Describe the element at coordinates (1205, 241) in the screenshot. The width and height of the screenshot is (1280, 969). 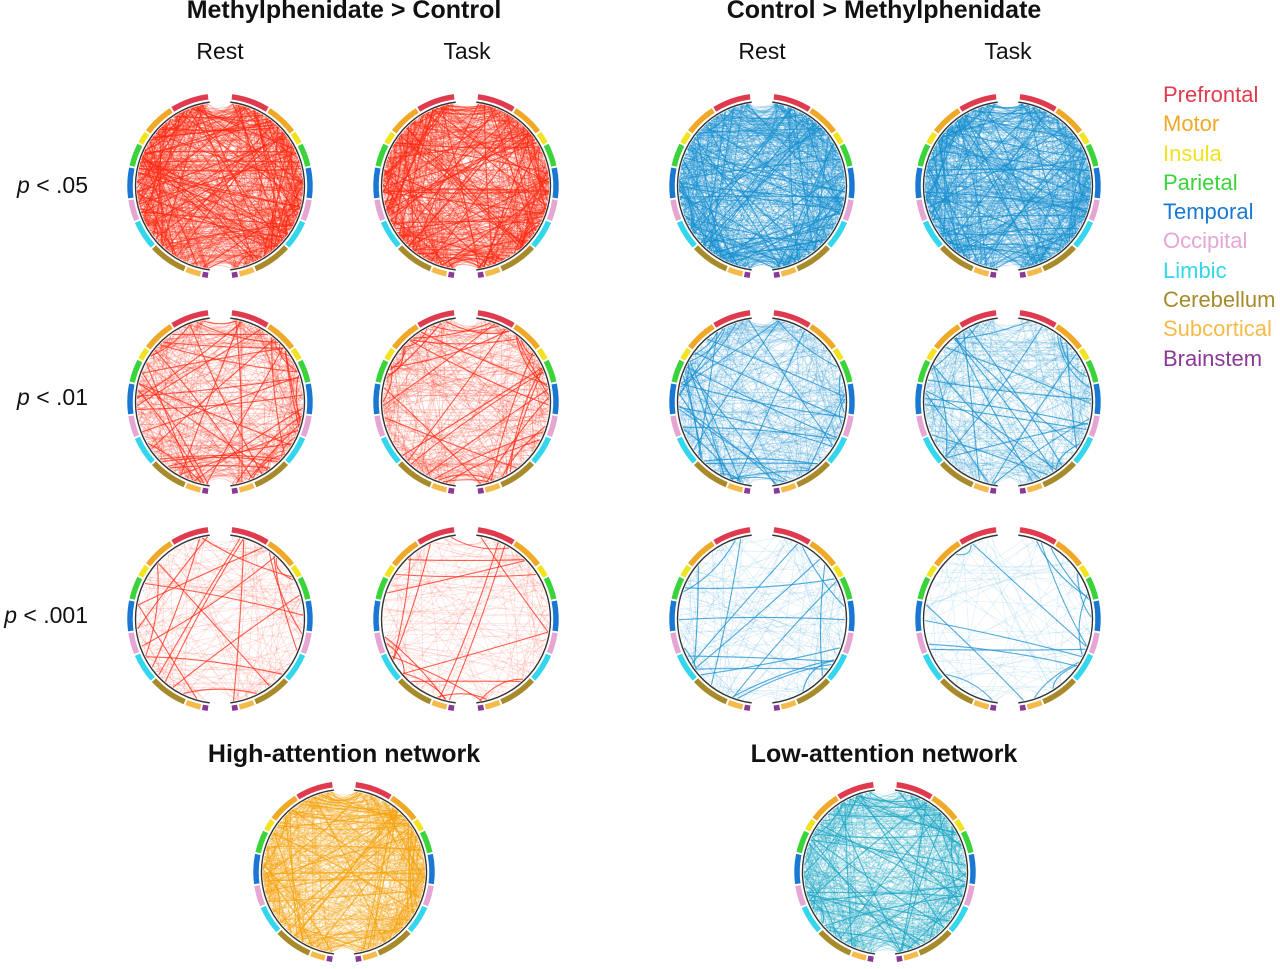
I see `legend-item-occipital: Occipital` at that location.